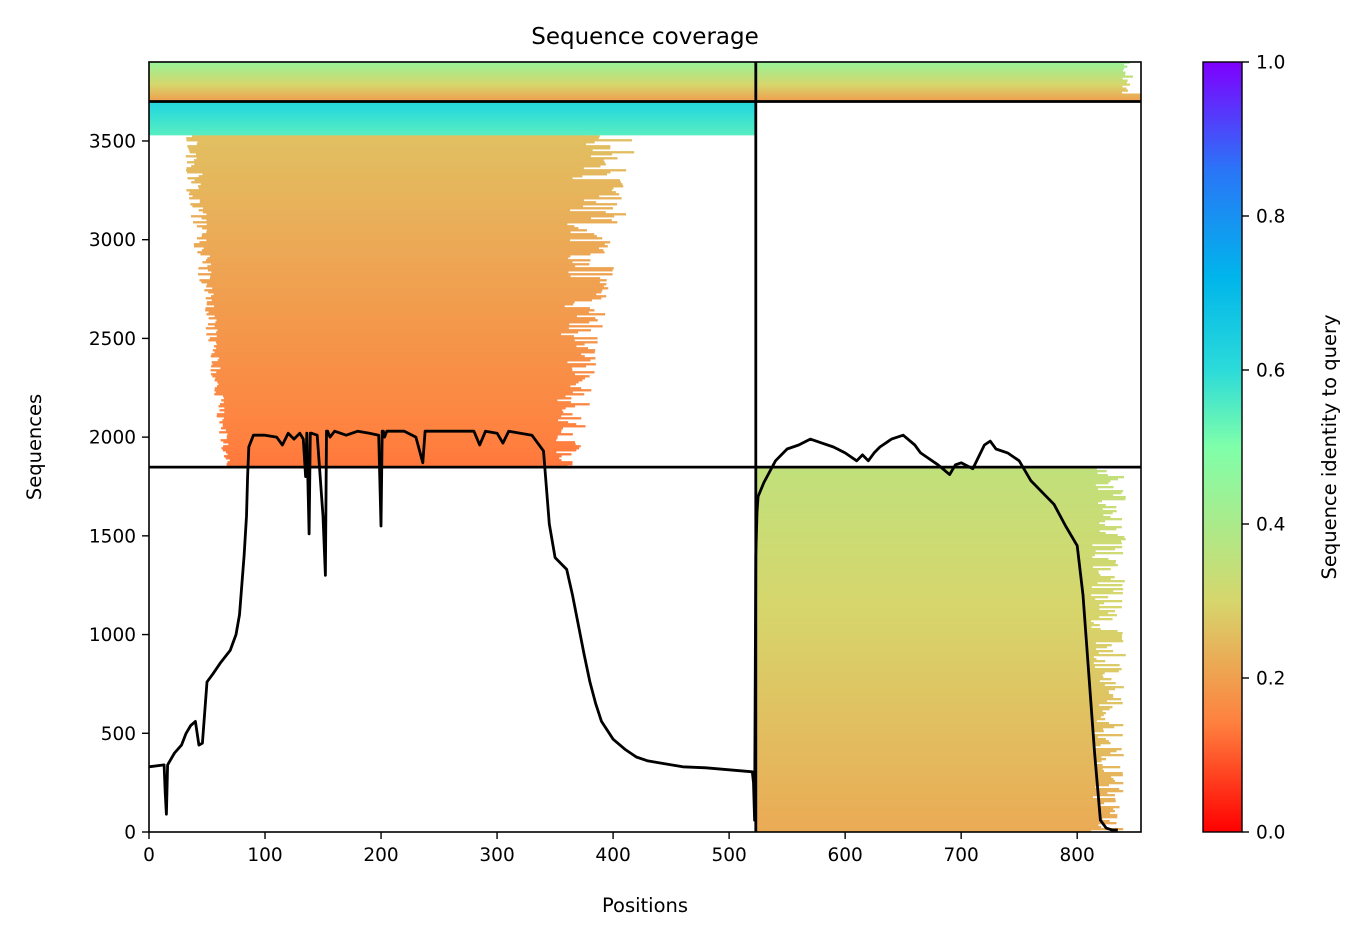 This screenshot has height=939, width=1364. What do you see at coordinates (496, 855) in the screenshot?
I see `x-tick-label: 300` at bounding box center [496, 855].